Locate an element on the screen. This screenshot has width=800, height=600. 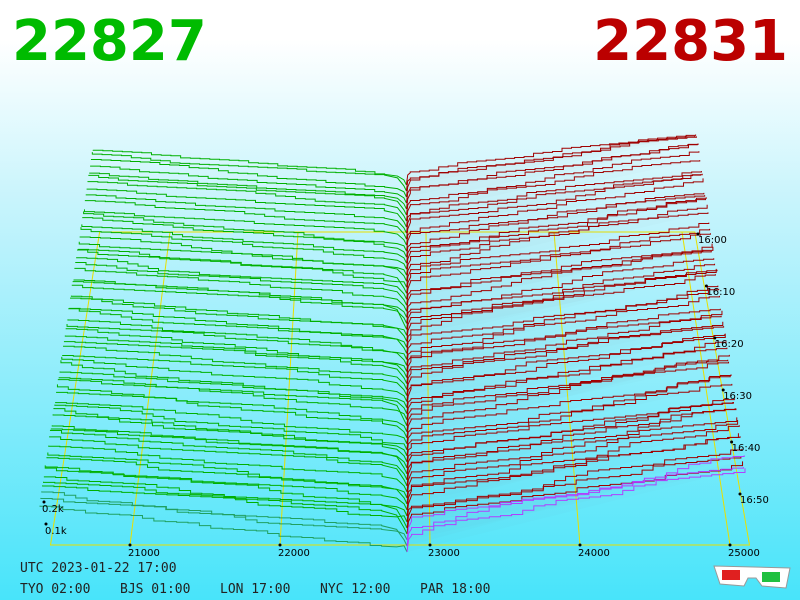
floor-grid-line is located at coordinates (150, 388).